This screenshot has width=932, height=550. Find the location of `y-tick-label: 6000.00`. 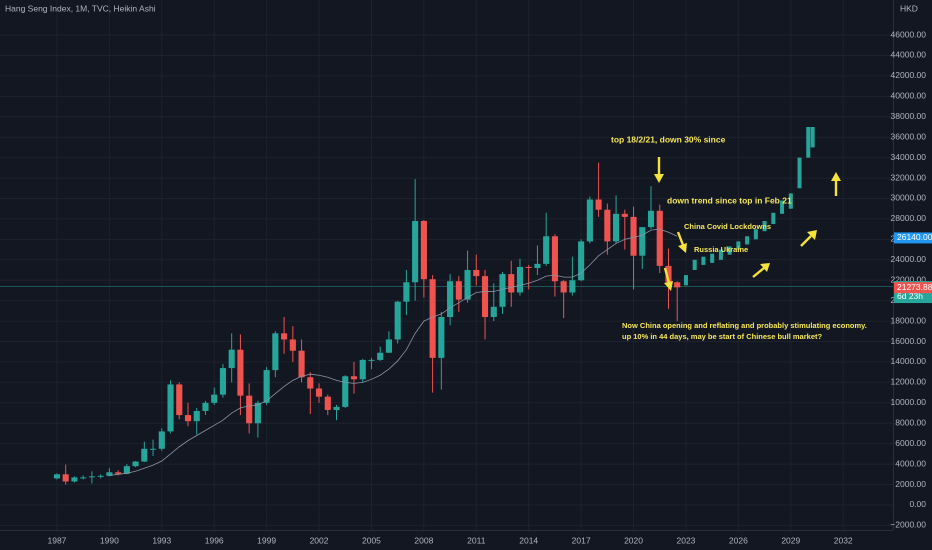

y-tick-label: 6000.00 is located at coordinates (910, 443).